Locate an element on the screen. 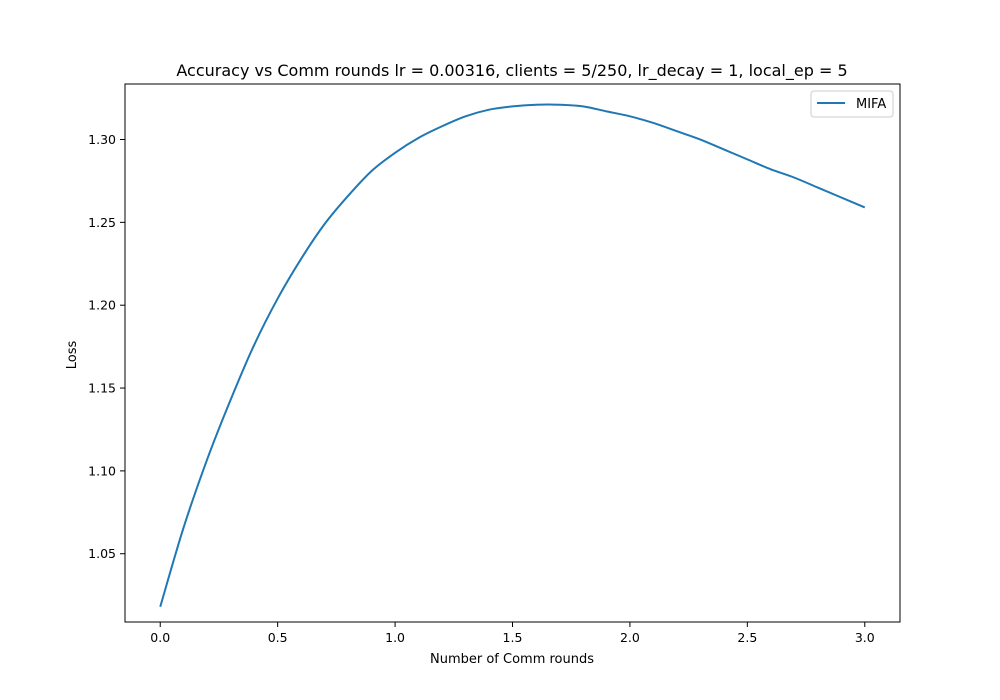  x-axis-ticks: 0.0 0.5 1.0 1.5 2.0 2.5 3.0 is located at coordinates (512, 633).